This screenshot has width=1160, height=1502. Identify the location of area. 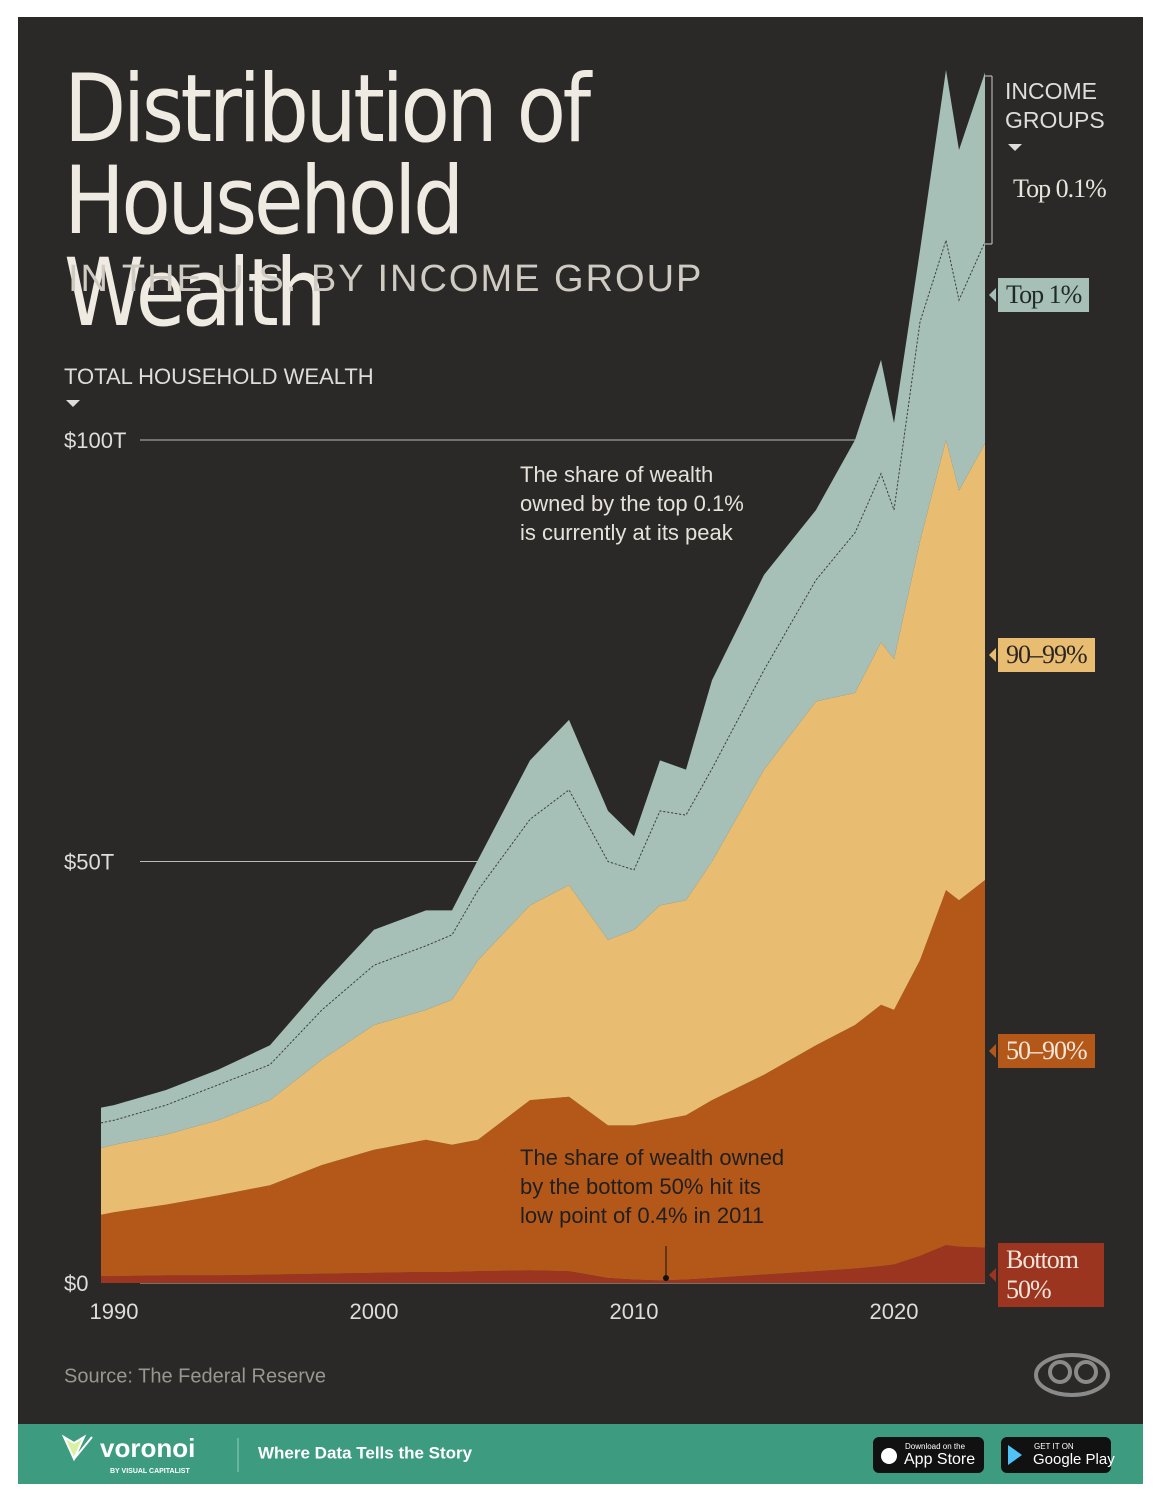
(543, 1264).